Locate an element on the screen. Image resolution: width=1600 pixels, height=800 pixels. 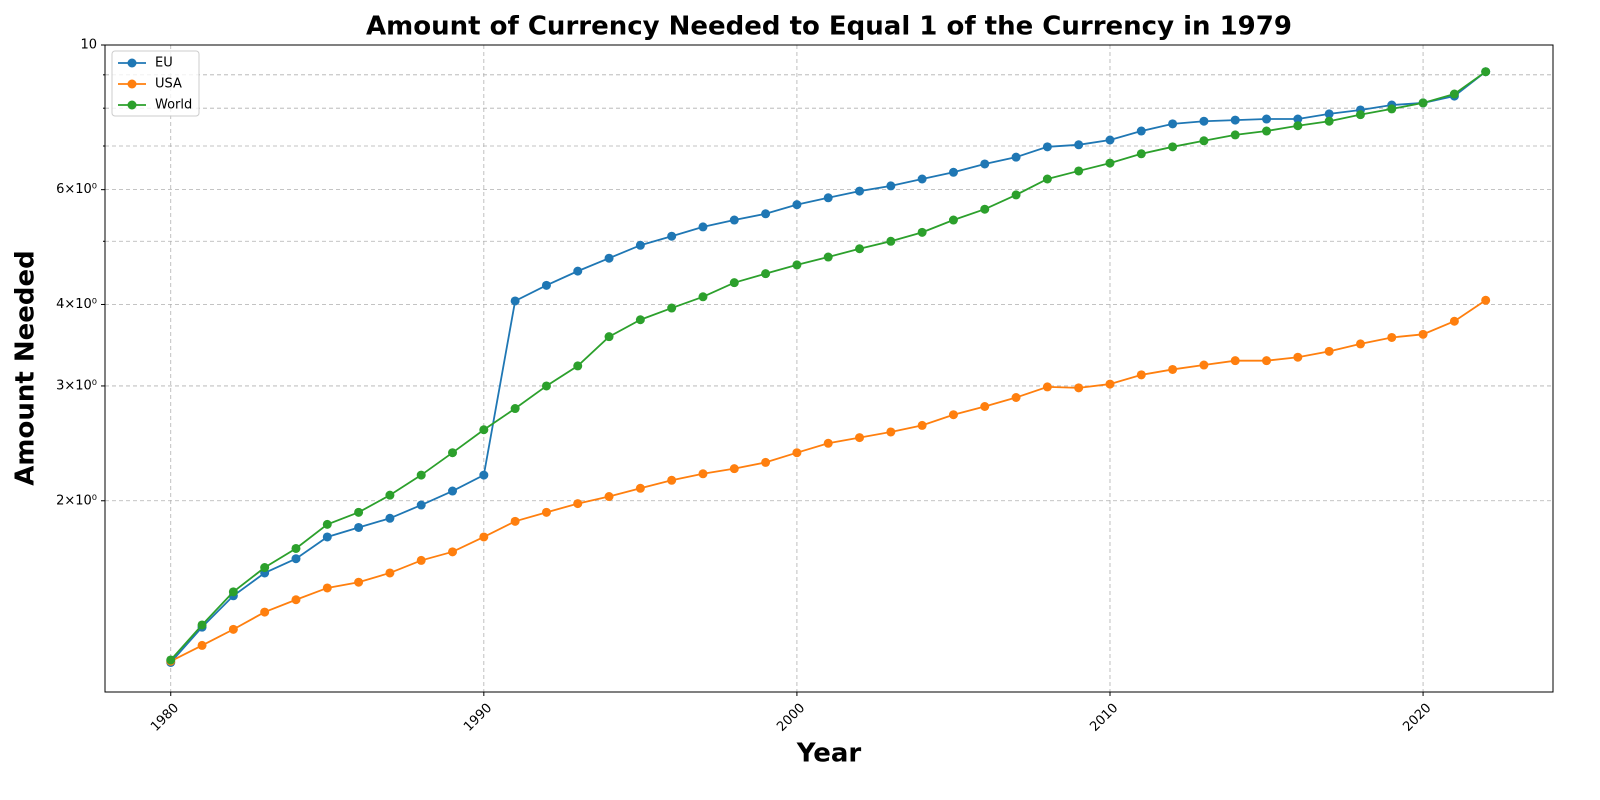
x-tick-label: 1990 is located at coordinates (478, 718).